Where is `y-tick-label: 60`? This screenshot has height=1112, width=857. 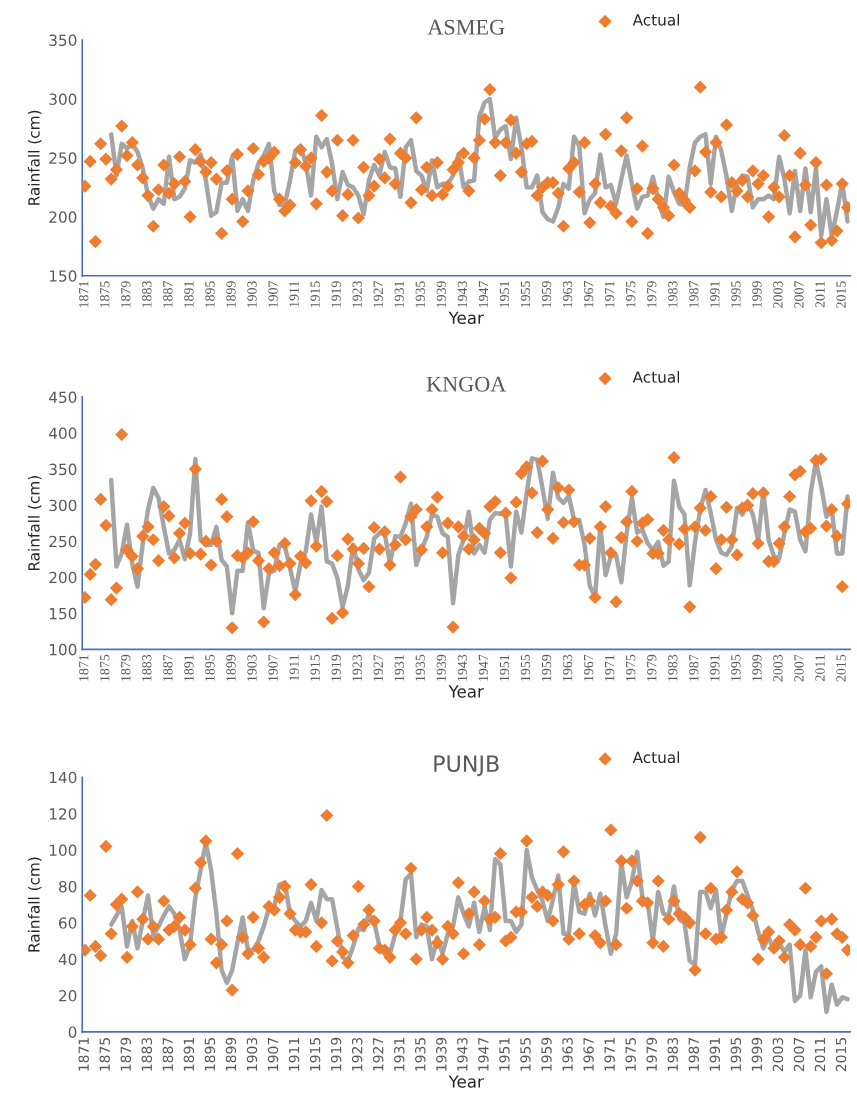 y-tick-label: 60 is located at coordinates (68, 923).